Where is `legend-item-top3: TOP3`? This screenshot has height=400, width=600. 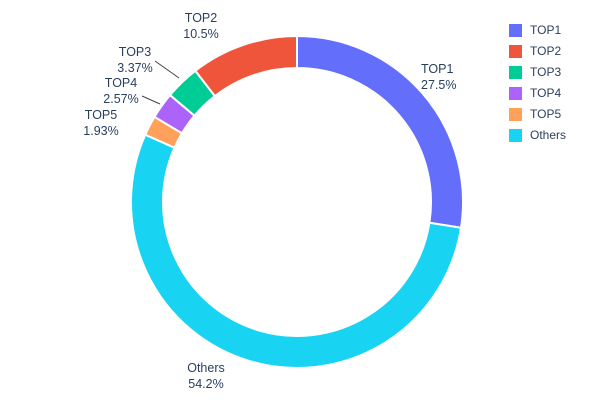
legend-item-top3: TOP3 is located at coordinates (537, 72).